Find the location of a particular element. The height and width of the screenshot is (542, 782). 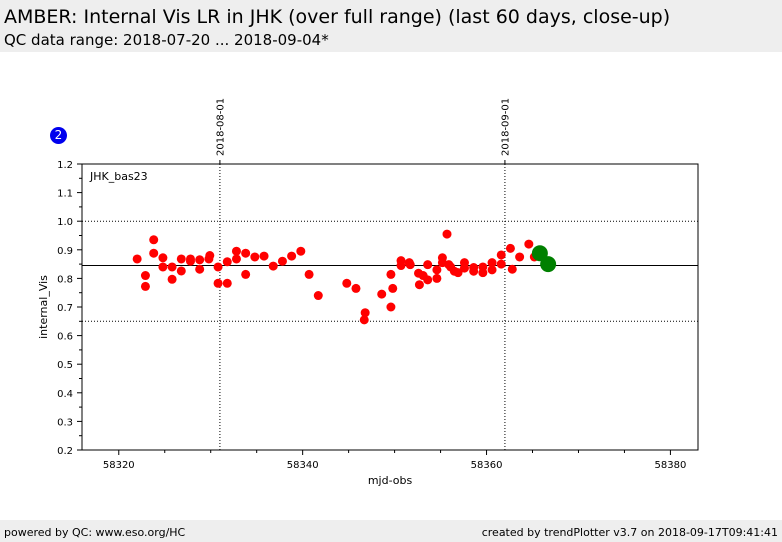

x-tick-label: 58380 is located at coordinates (671, 465).